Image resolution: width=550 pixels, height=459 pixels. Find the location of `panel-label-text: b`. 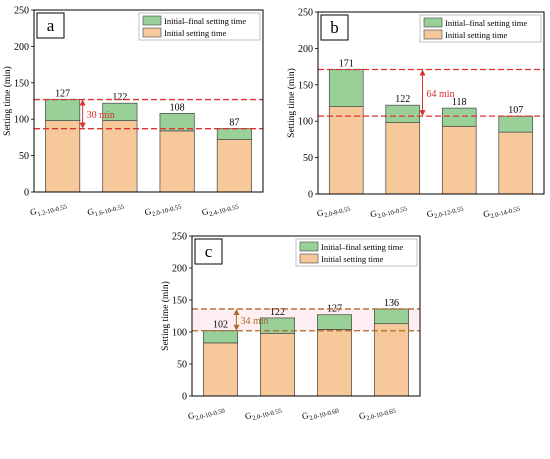

panel-label-text: b is located at coordinates (334, 27).